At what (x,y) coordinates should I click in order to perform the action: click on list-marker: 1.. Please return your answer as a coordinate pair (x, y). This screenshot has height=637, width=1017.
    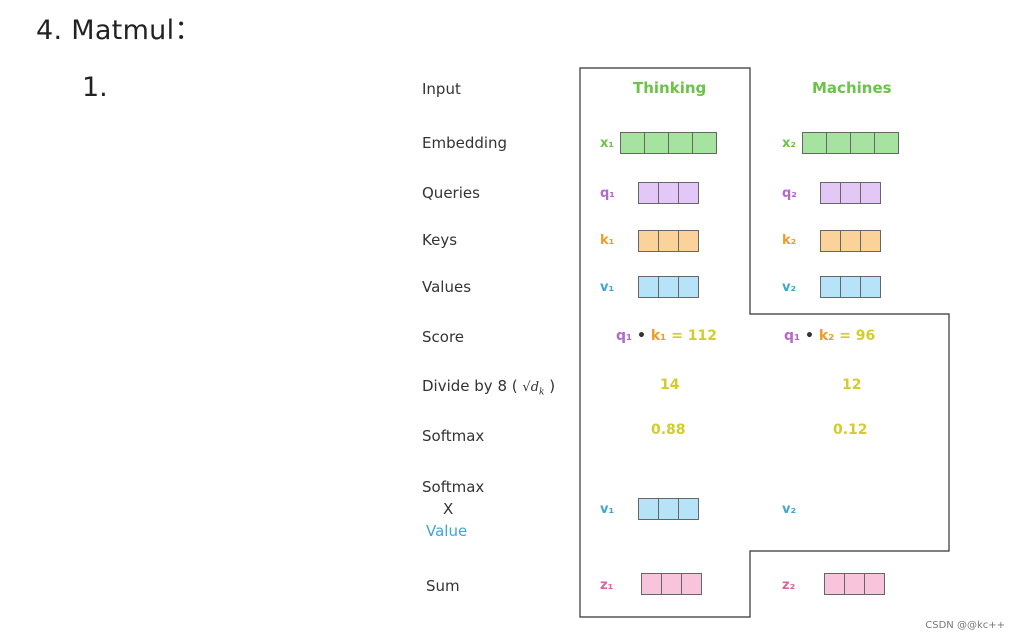
    Looking at the image, I should click on (95, 87).